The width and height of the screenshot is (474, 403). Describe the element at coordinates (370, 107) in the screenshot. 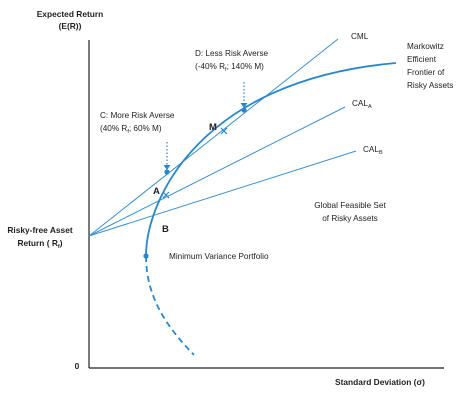

I see `cal-a-label-subscript: A` at that location.